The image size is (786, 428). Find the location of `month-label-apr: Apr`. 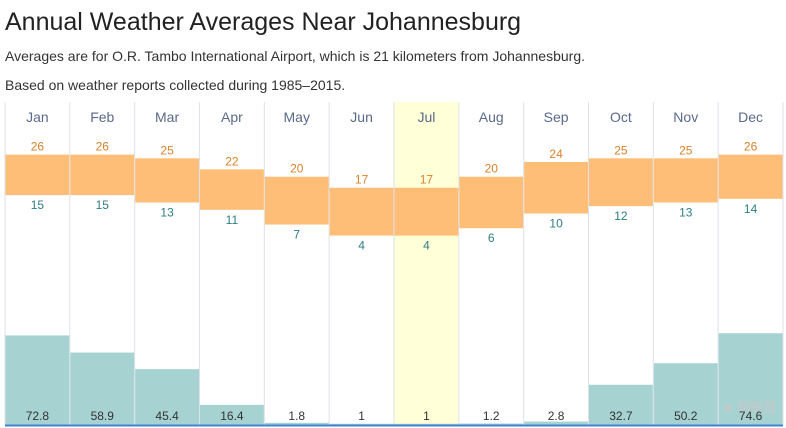

month-label-apr: Apr is located at coordinates (232, 117).